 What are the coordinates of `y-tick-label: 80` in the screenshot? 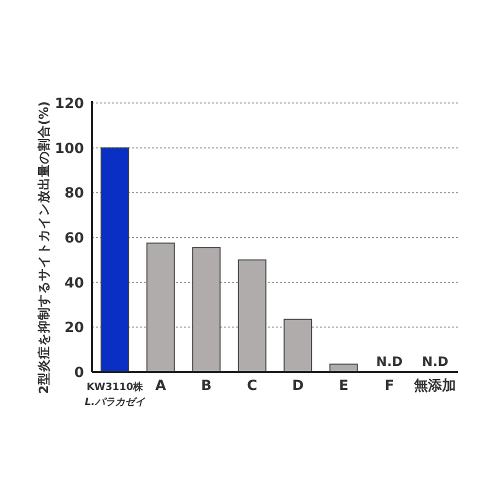 It's located at (74, 194).